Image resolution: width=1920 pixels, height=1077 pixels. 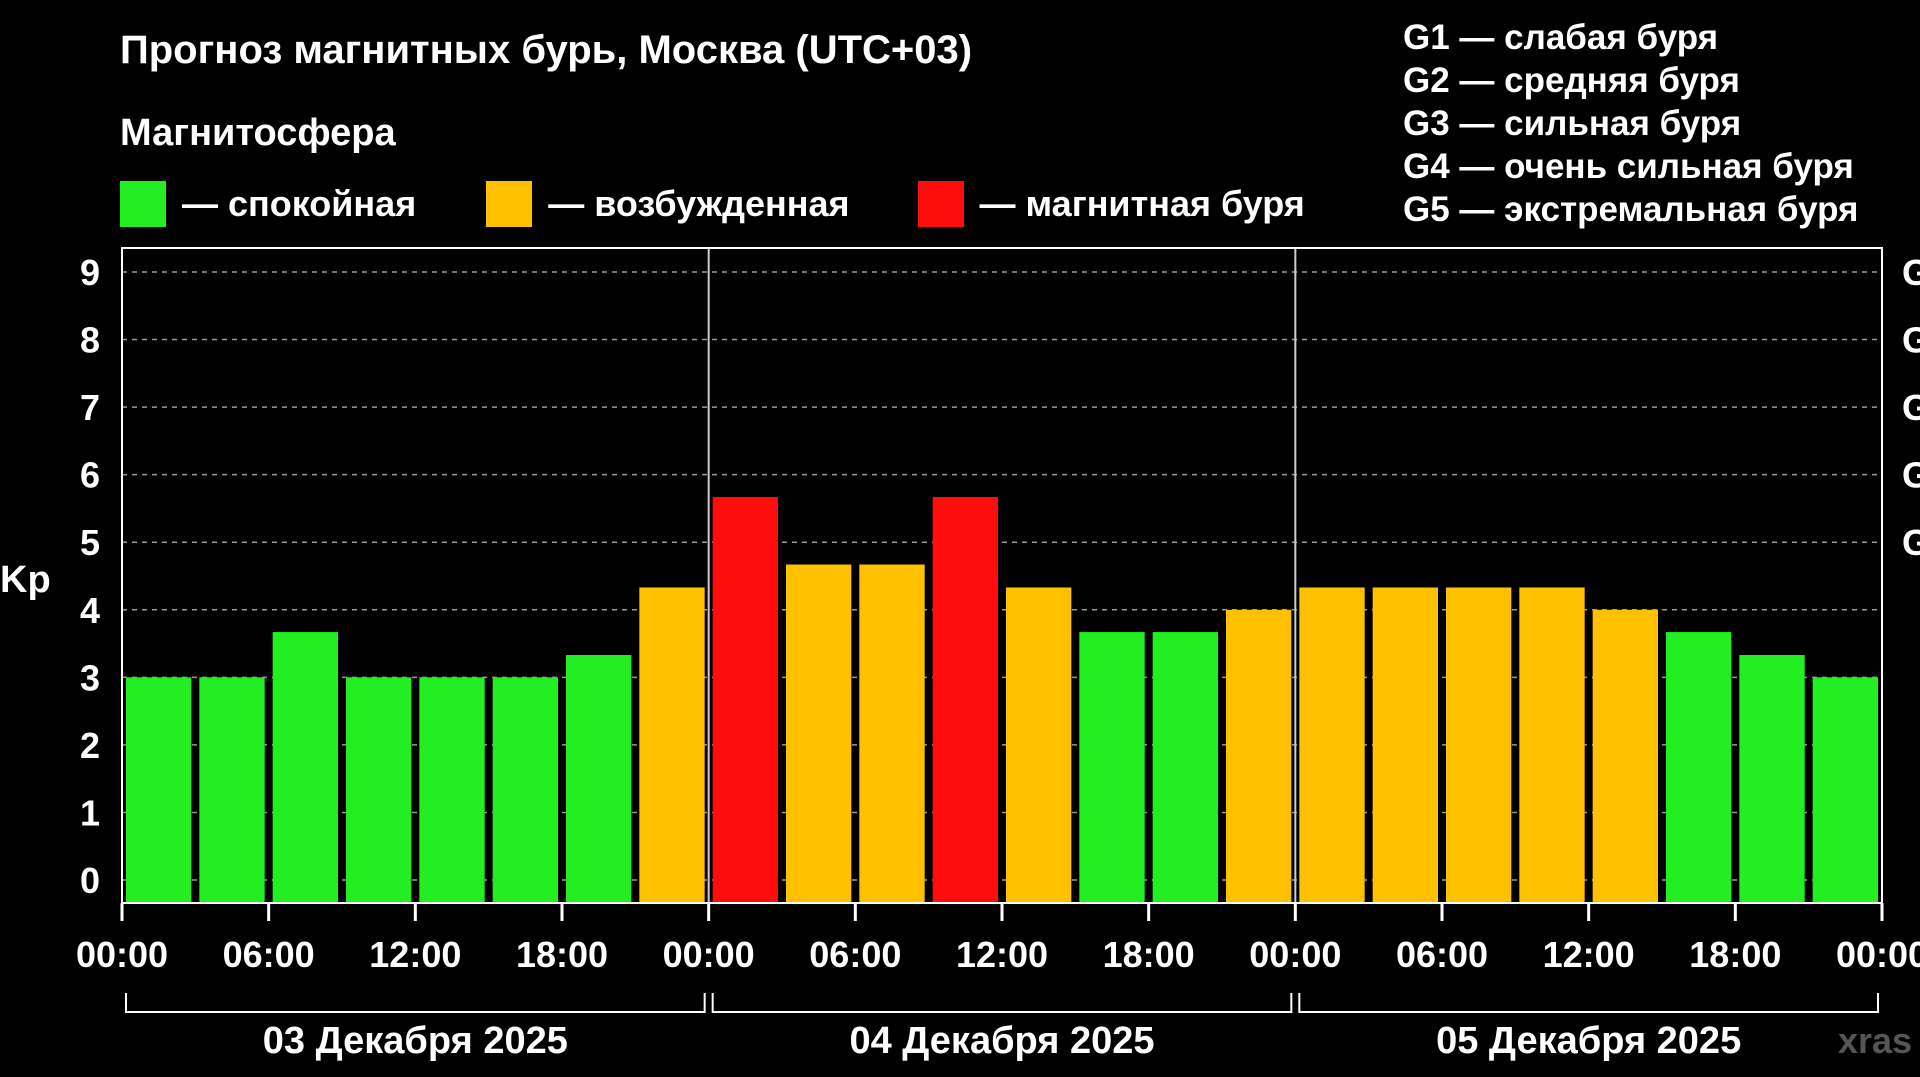 I want to click on right-tick-label: G1, so click(x=1911, y=542).